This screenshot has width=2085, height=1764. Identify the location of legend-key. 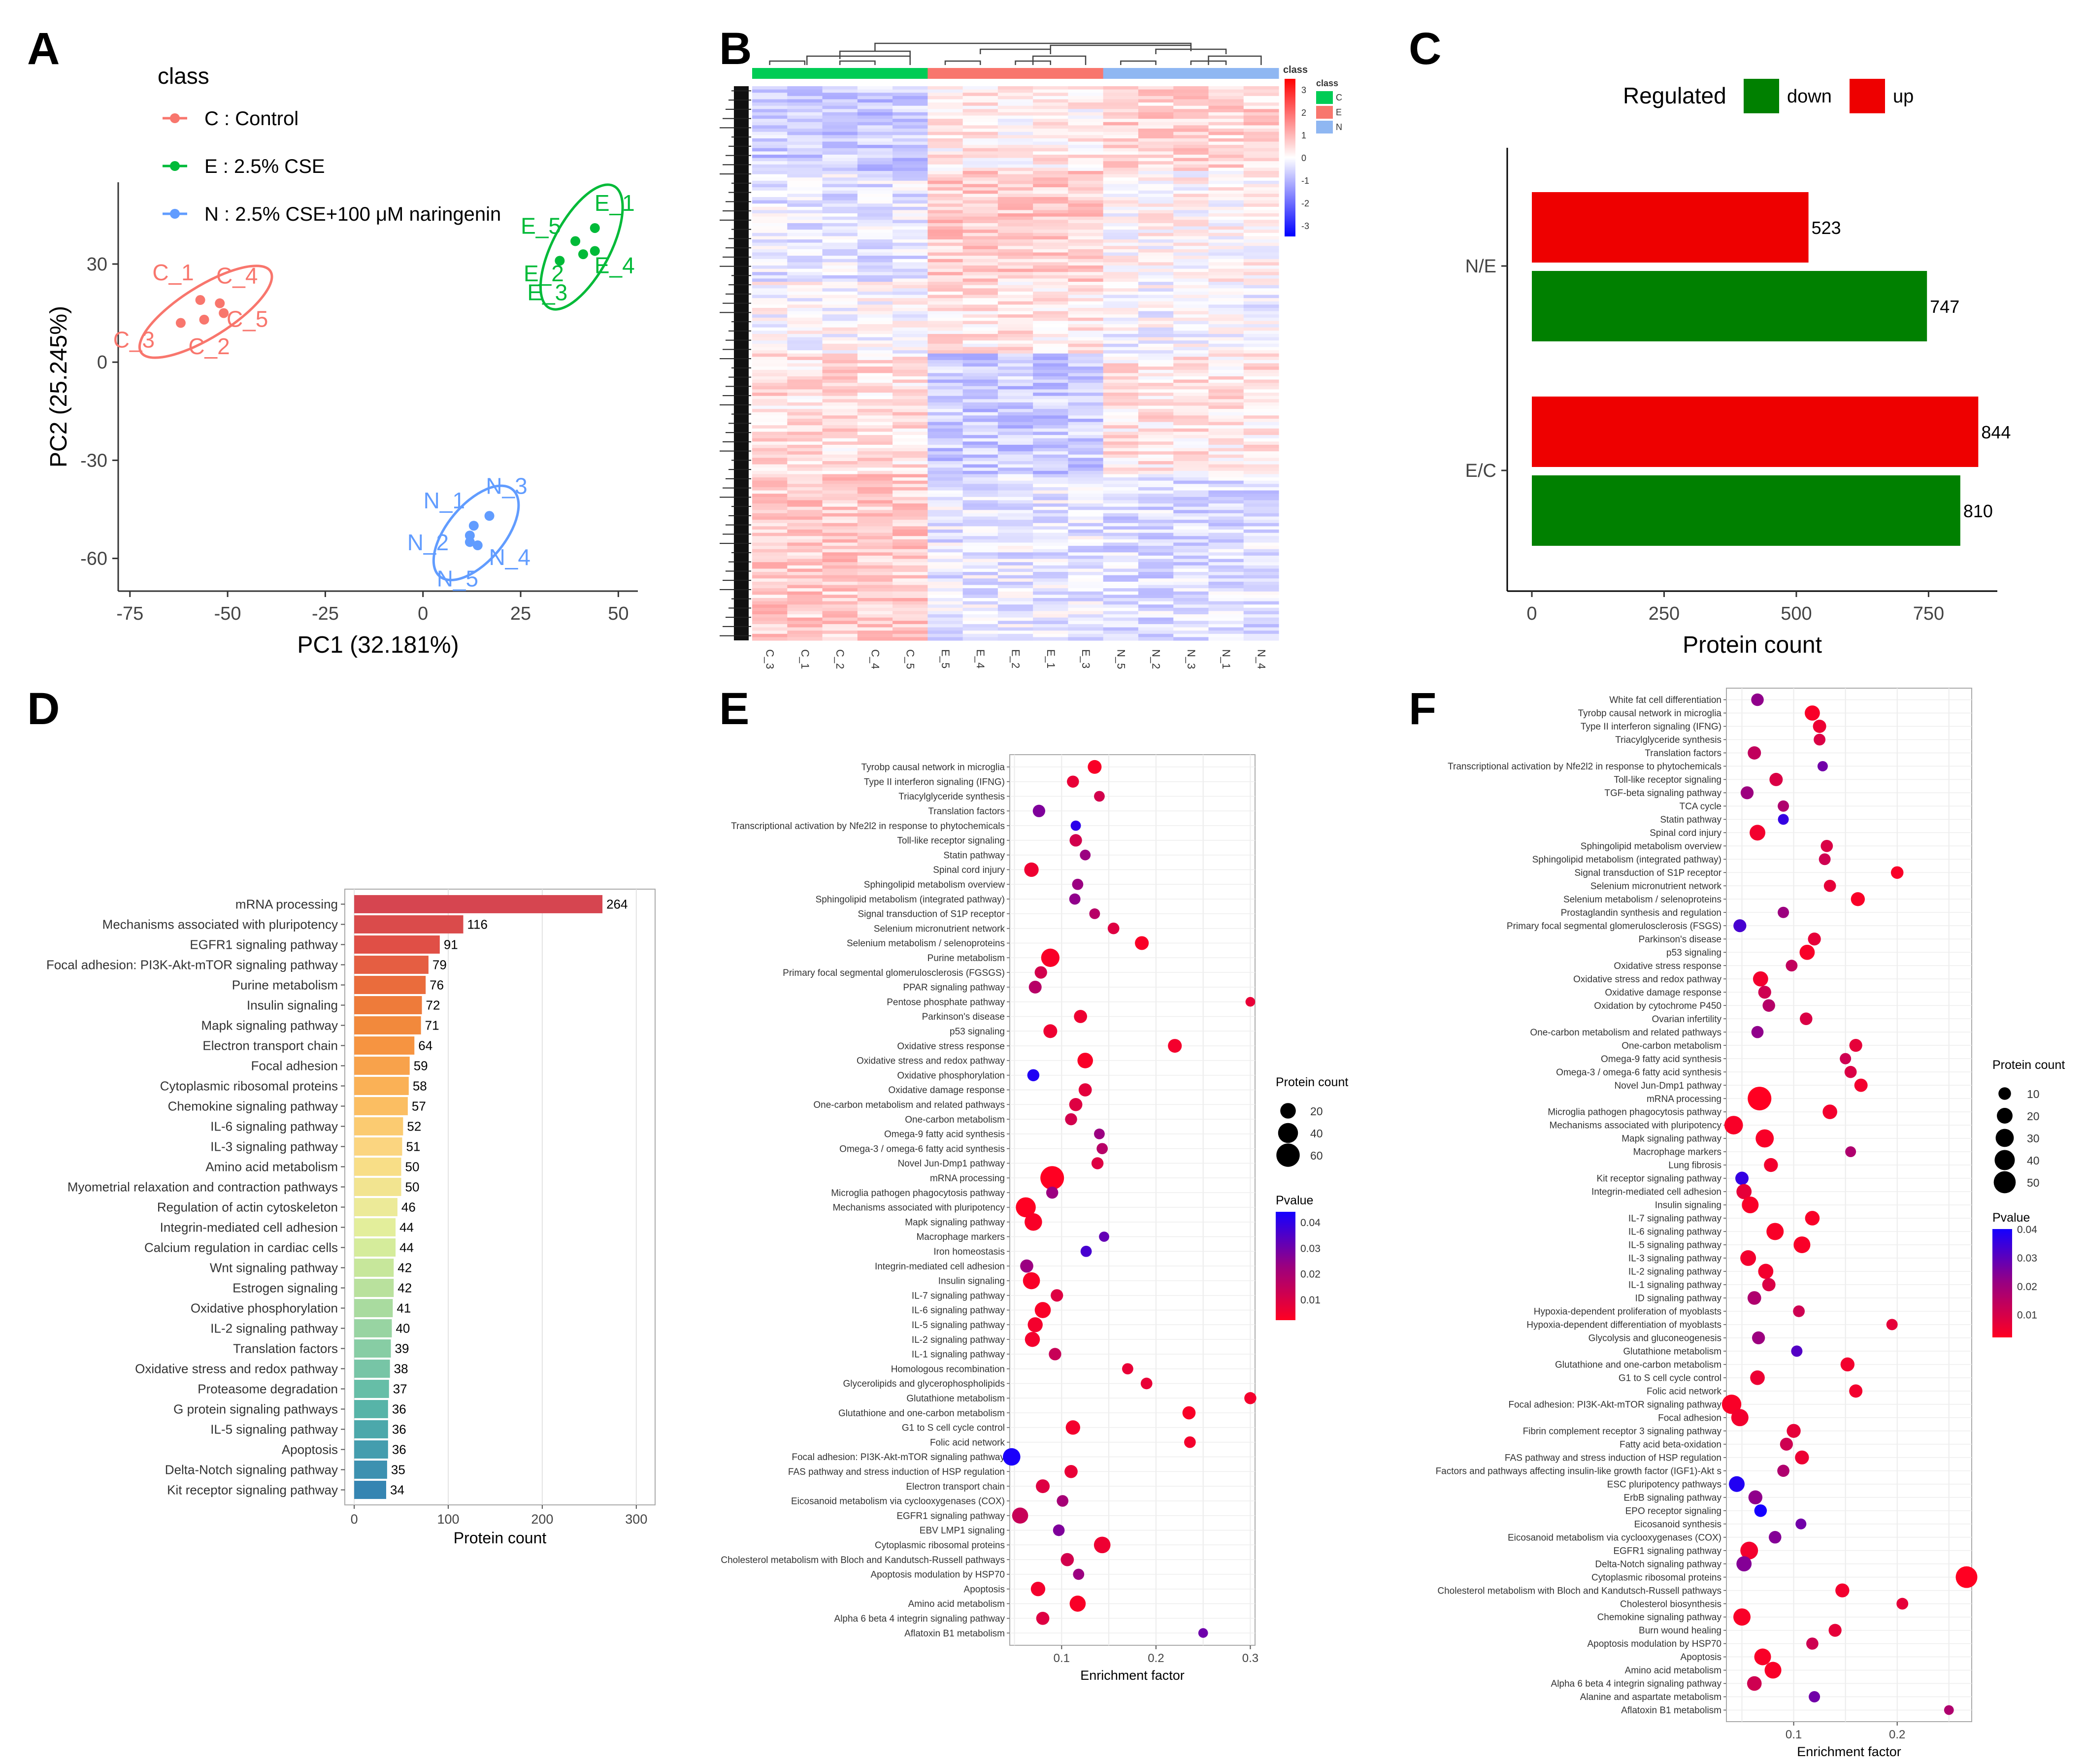
(1762, 96).